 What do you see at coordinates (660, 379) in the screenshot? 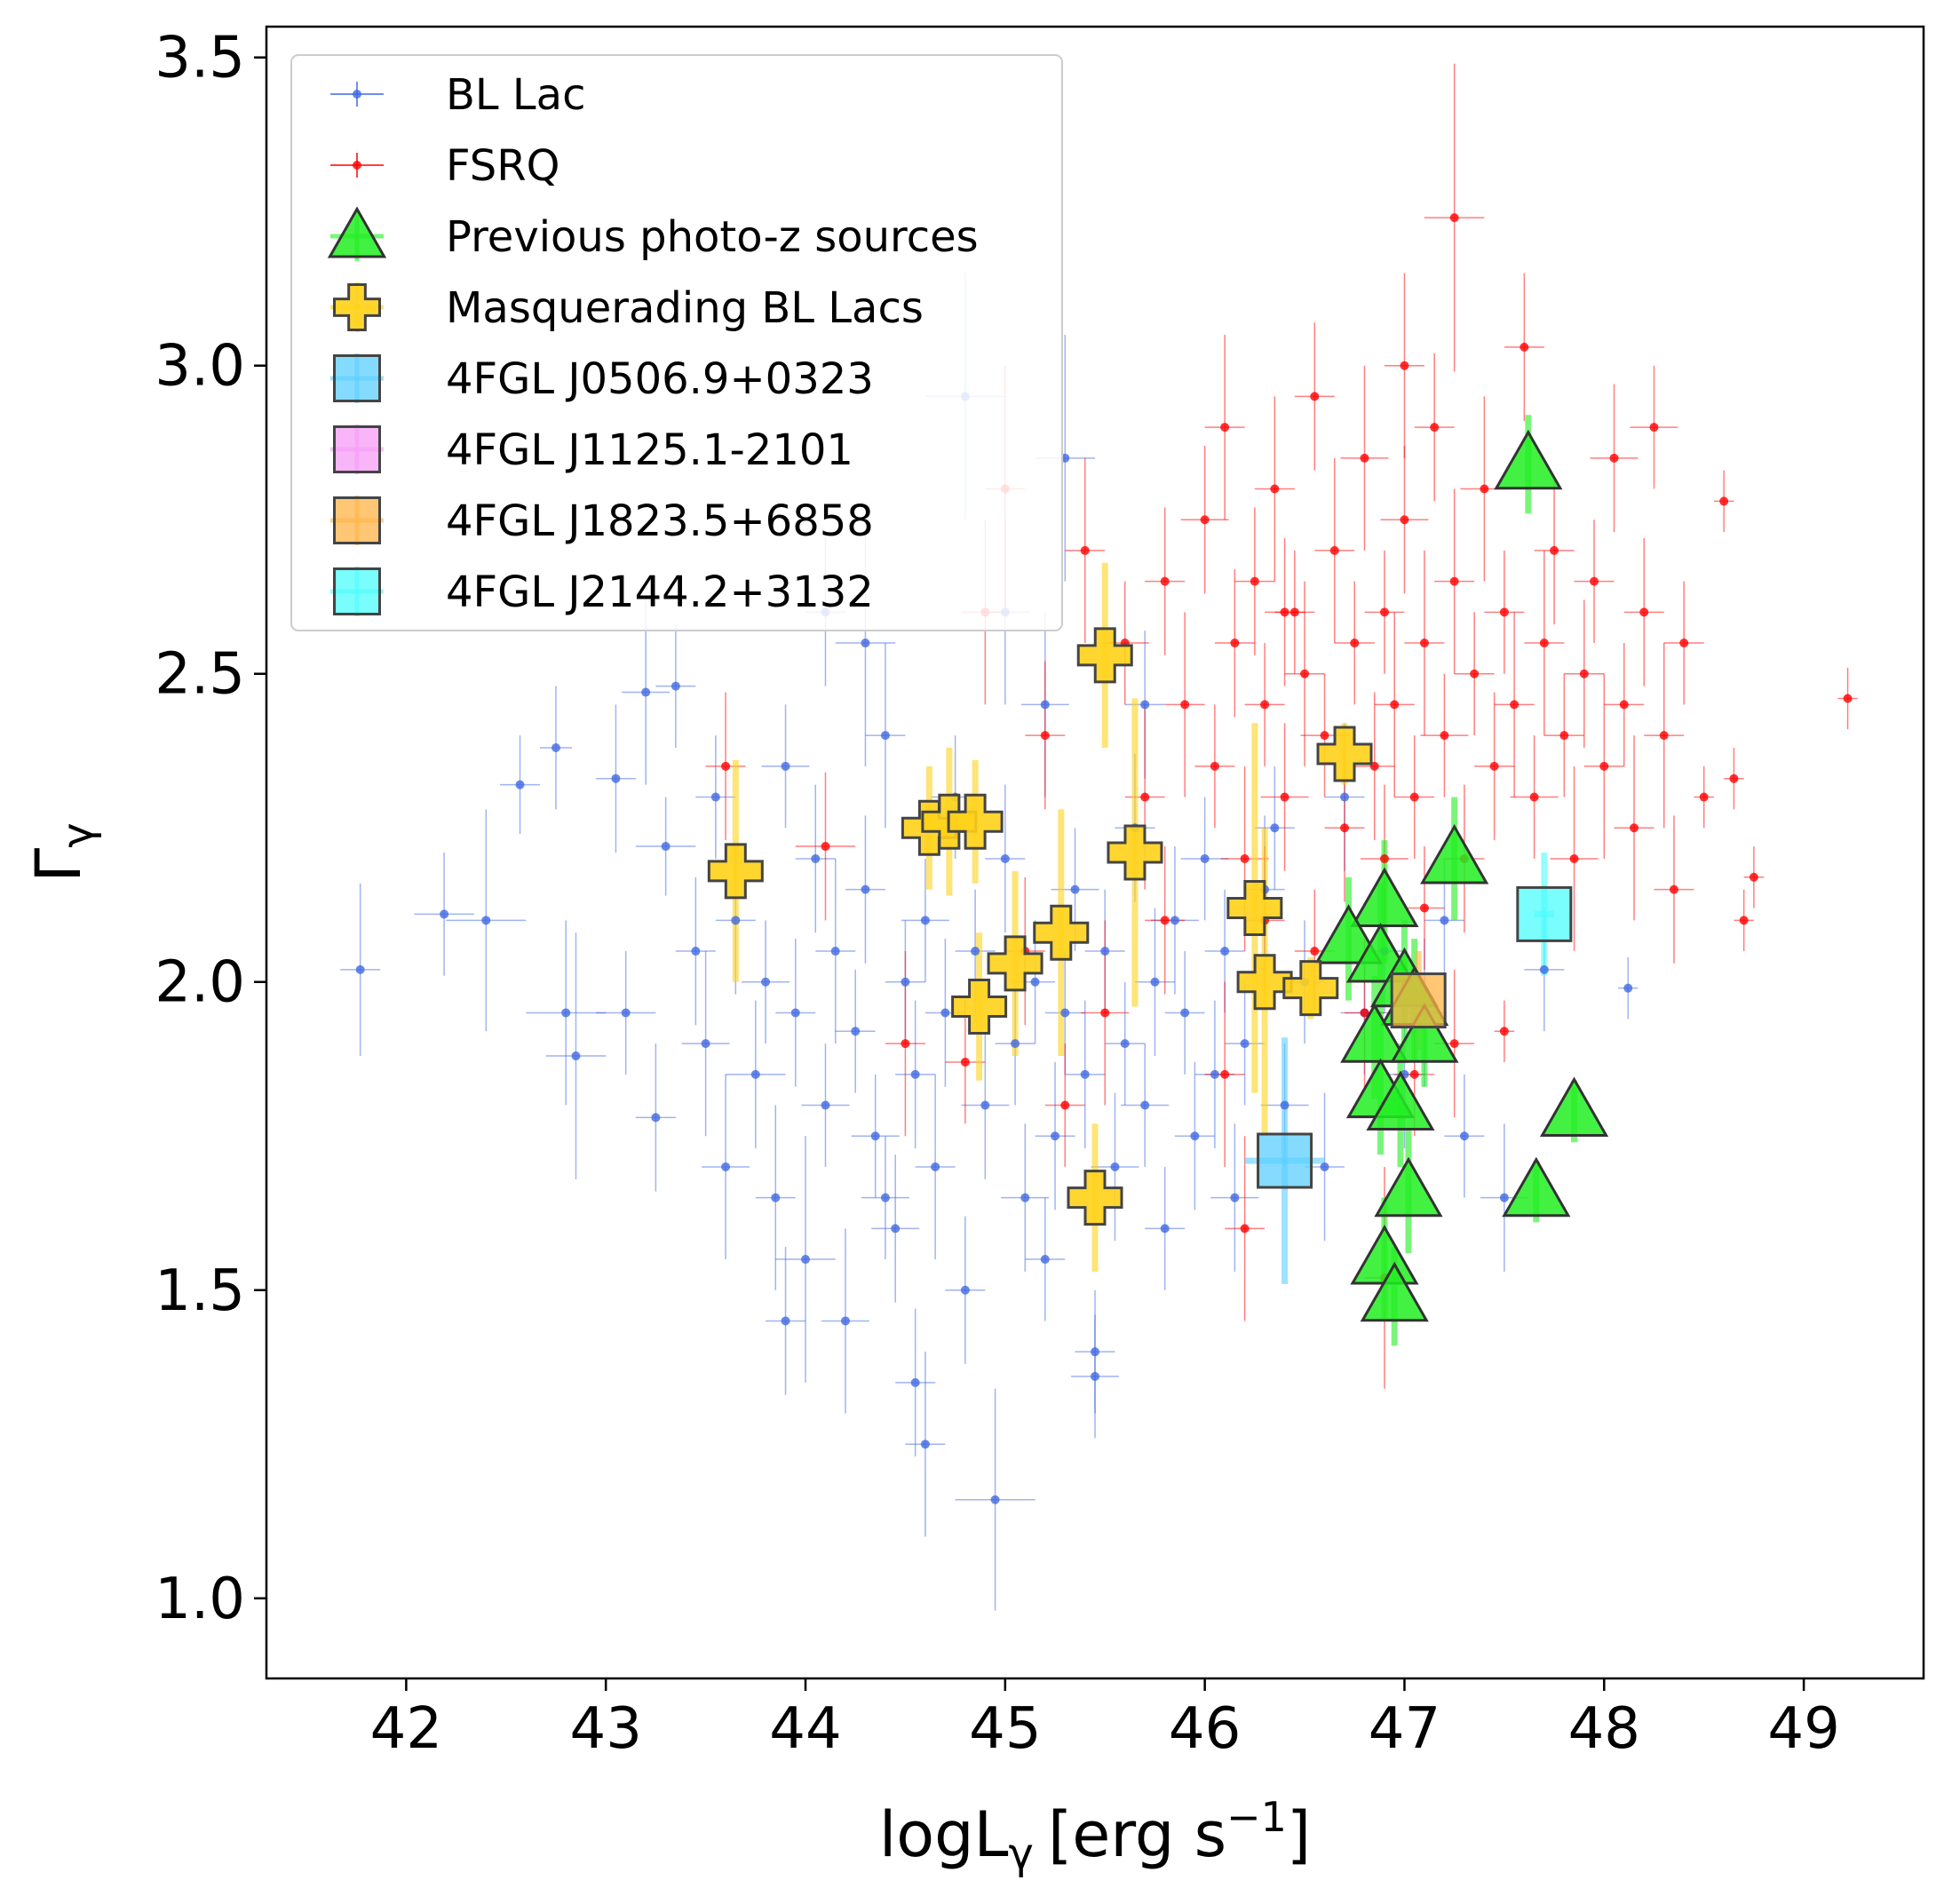
I see `legend-label: 4FGL J0506.9+0323` at bounding box center [660, 379].